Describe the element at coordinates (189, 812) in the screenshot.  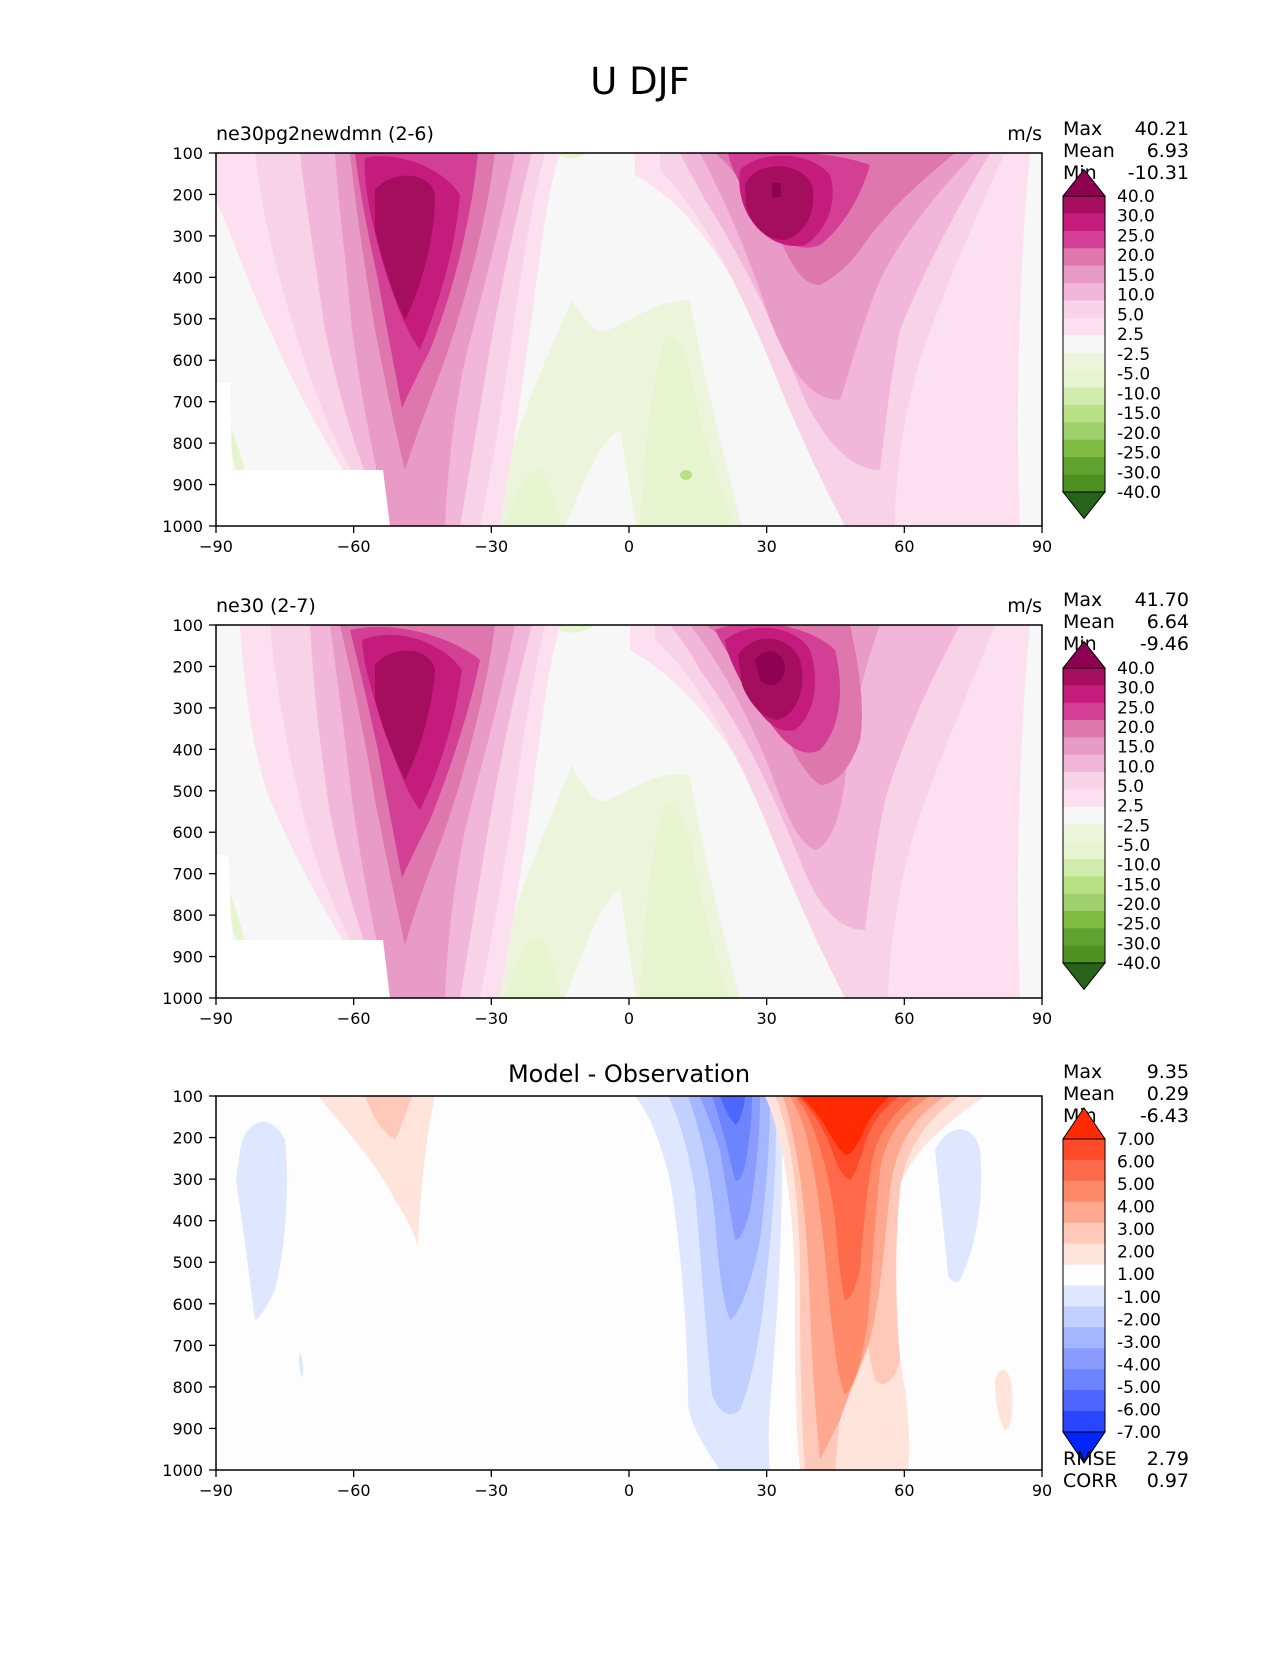
I see `y-axis-reference: 100 200 300 400 500 600 700 800 900 1000` at that location.